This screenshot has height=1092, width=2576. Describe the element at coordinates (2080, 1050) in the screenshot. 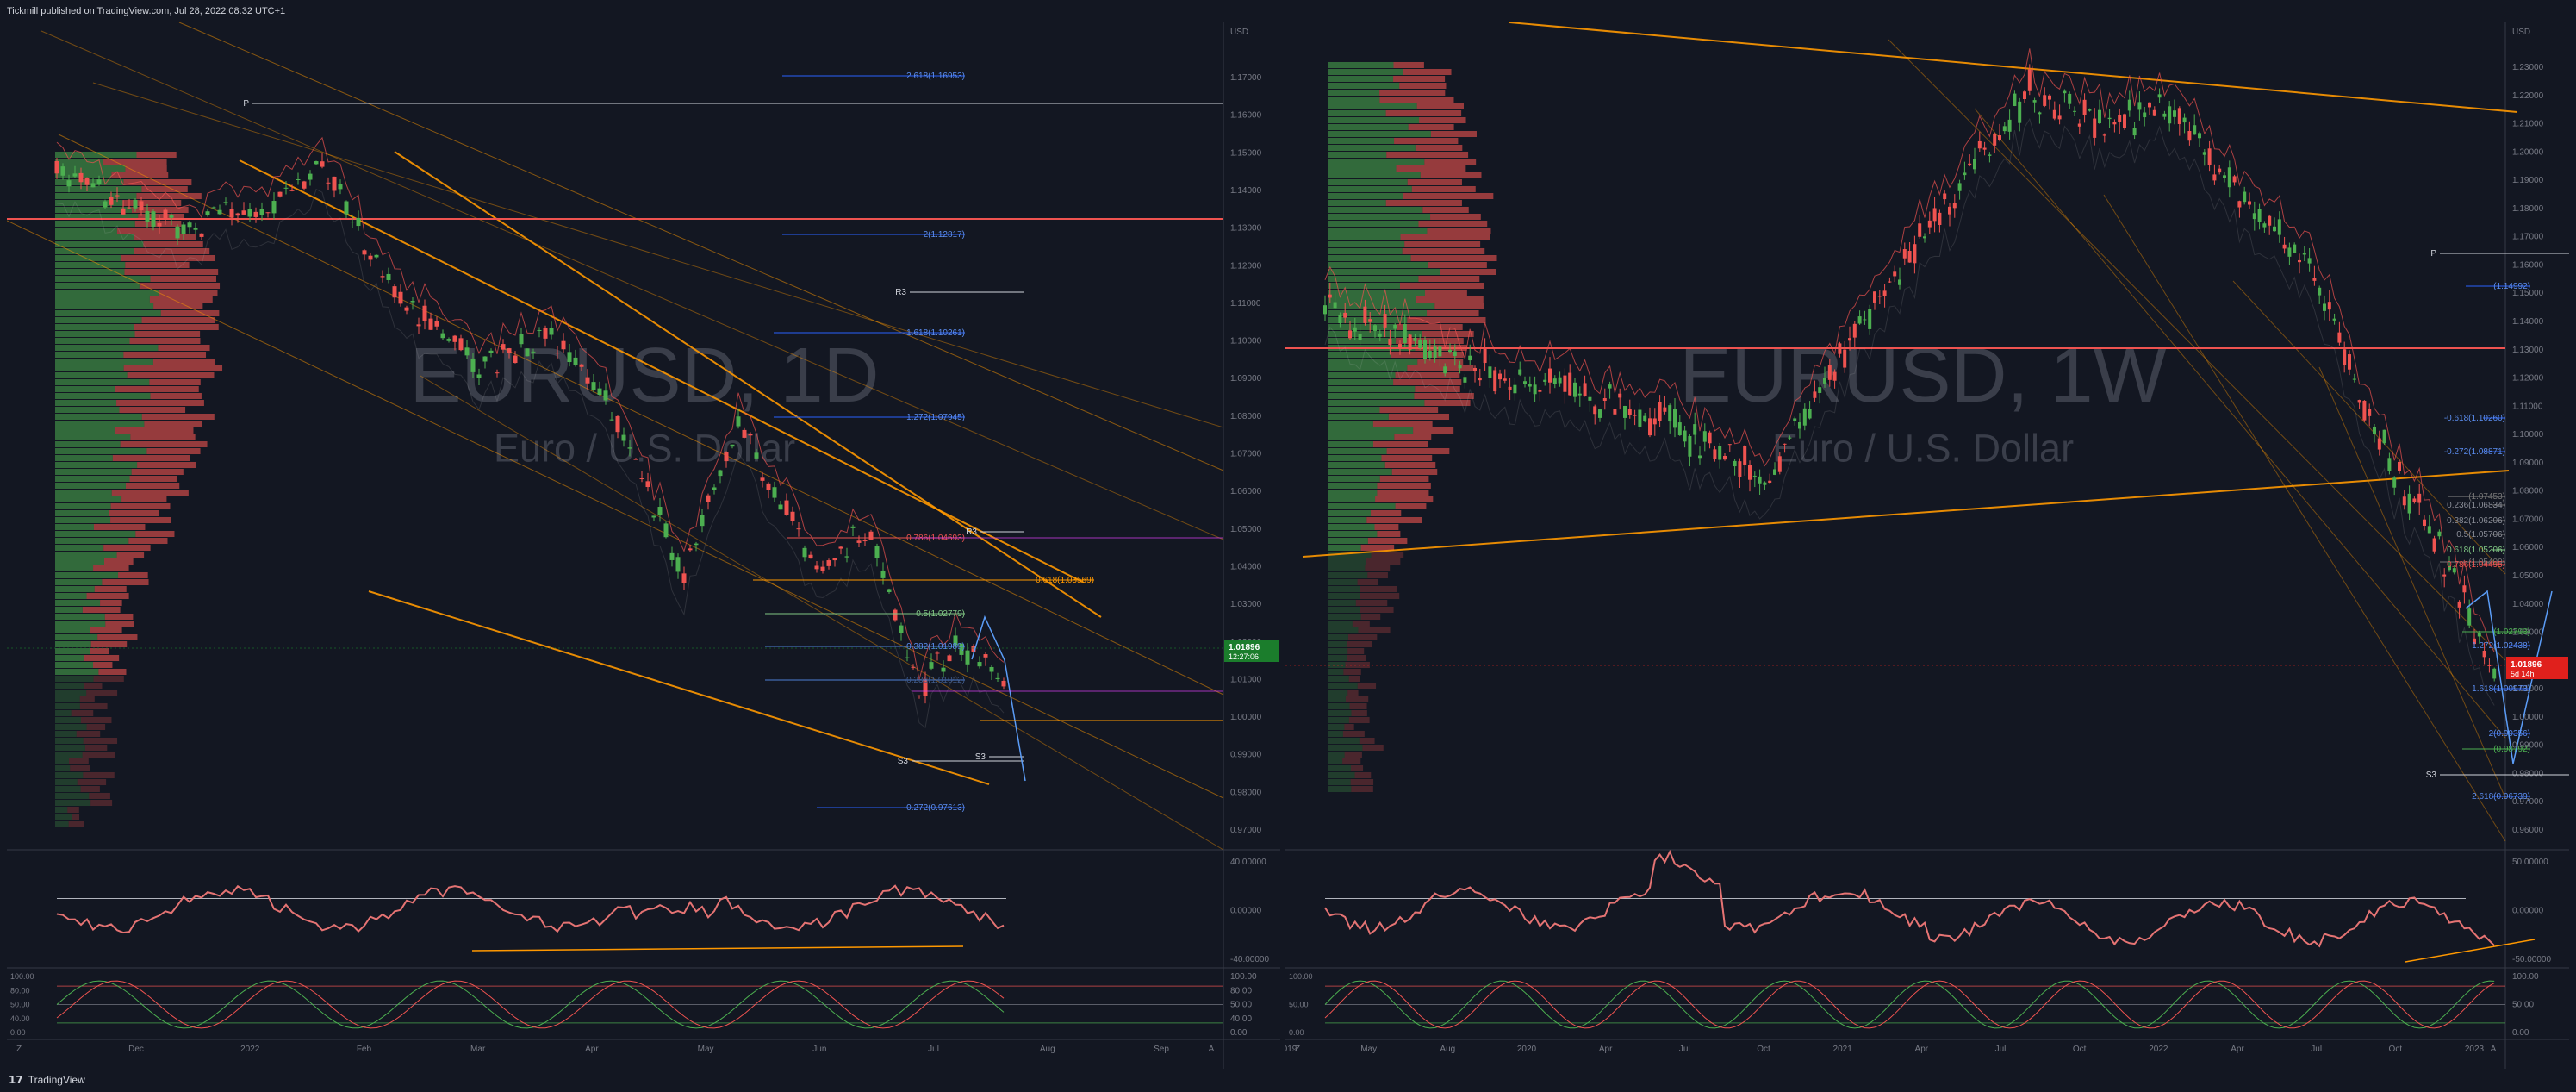

I see `time-tick-label: Oct` at that location.